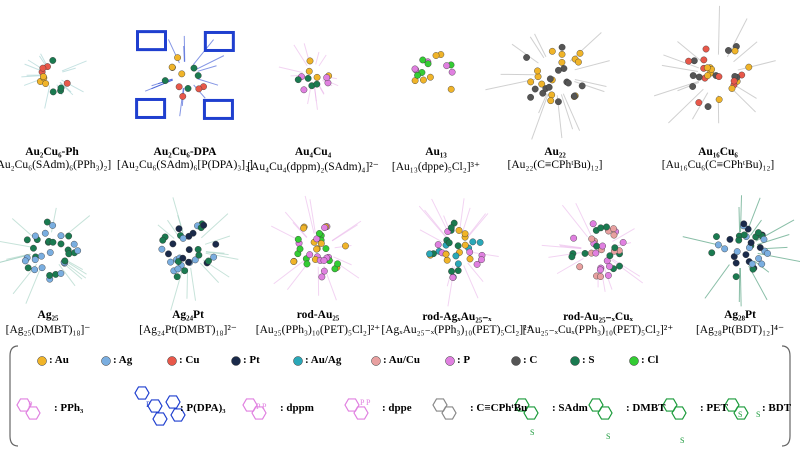  I want to click on atom-legend-label: : Au/Ag, so click(323, 360).